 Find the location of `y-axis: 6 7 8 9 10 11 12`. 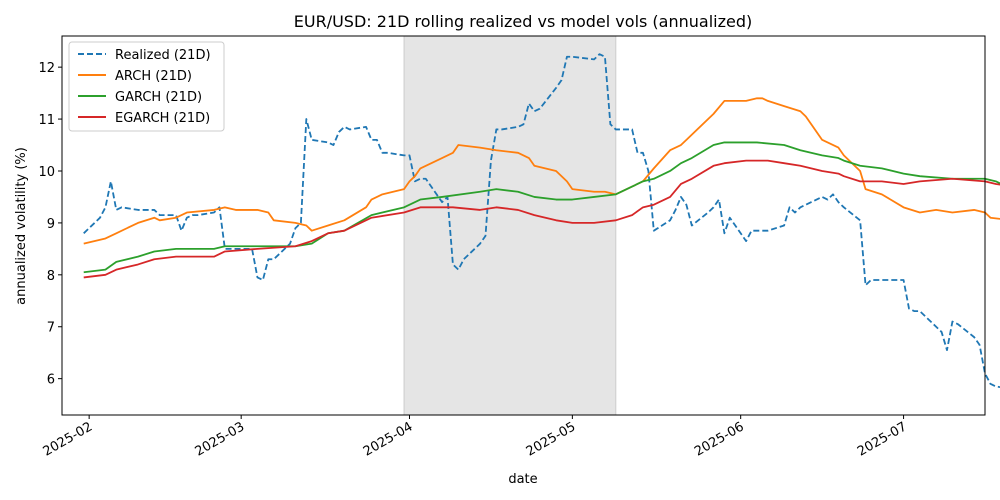

y-axis: 6 7 8 9 10 11 12 is located at coordinates (50, 224).